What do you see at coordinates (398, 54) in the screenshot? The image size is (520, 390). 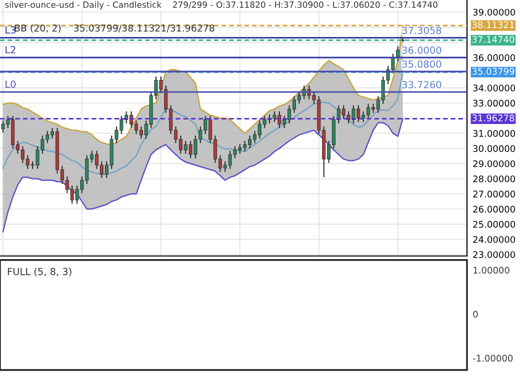 I see `candlestick` at bounding box center [398, 54].